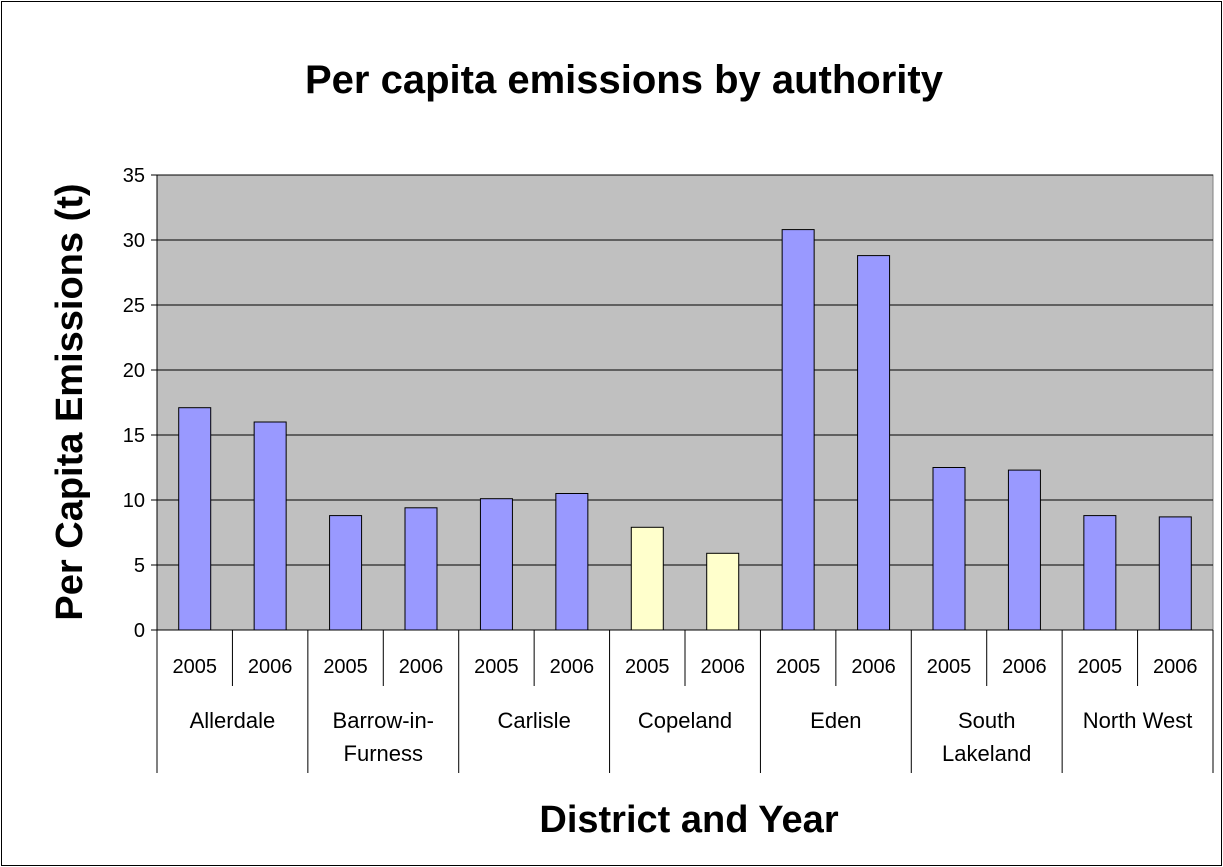 The height and width of the screenshot is (867, 1223). What do you see at coordinates (233, 720) in the screenshot?
I see `x-group-label: Allerdale` at bounding box center [233, 720].